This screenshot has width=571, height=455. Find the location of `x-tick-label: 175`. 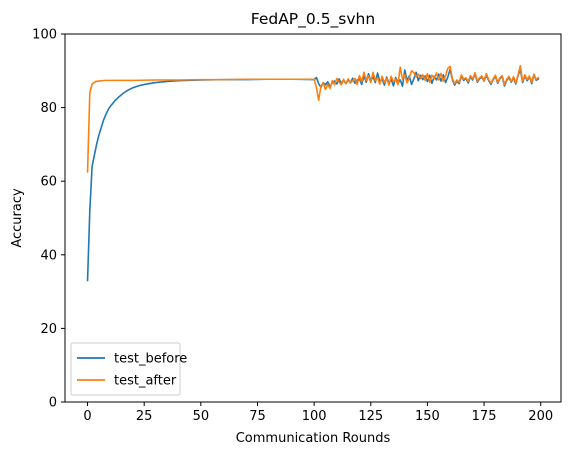

x-tick-label: 175 is located at coordinates (484, 416).